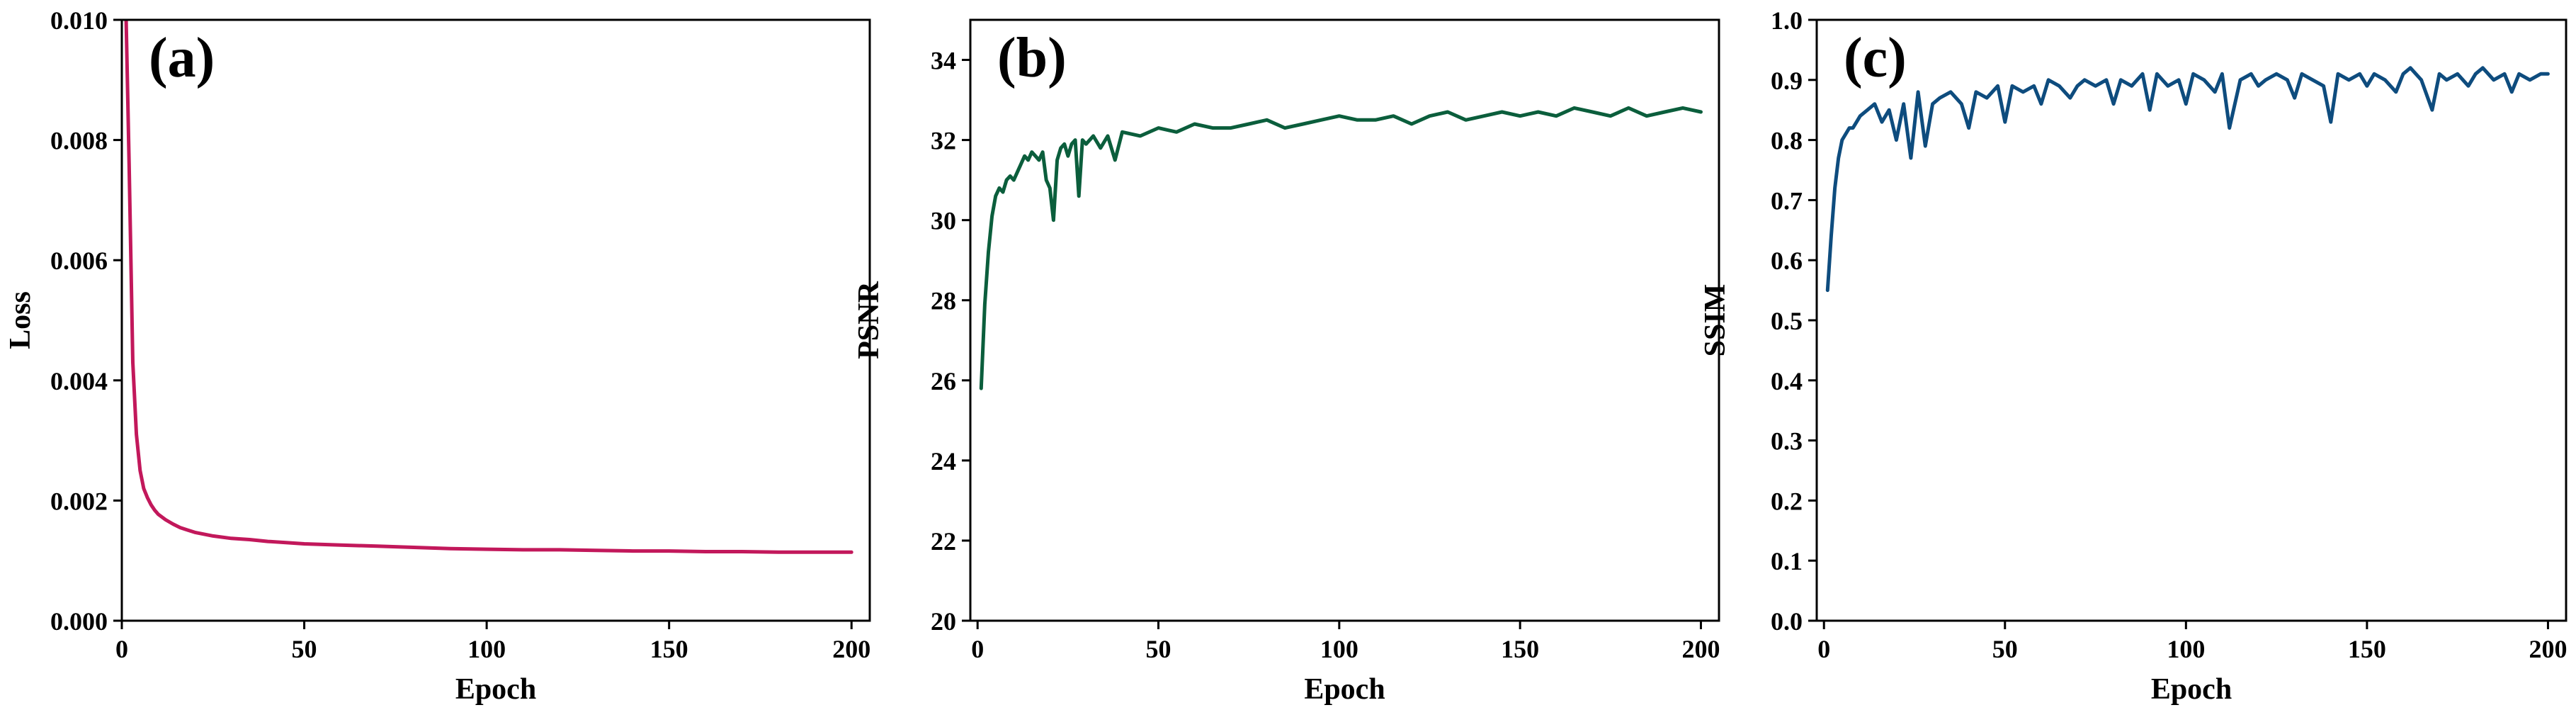 The width and height of the screenshot is (2576, 727). What do you see at coordinates (1787, 321) in the screenshot?
I see `y-tick-label: 0.5` at bounding box center [1787, 321].